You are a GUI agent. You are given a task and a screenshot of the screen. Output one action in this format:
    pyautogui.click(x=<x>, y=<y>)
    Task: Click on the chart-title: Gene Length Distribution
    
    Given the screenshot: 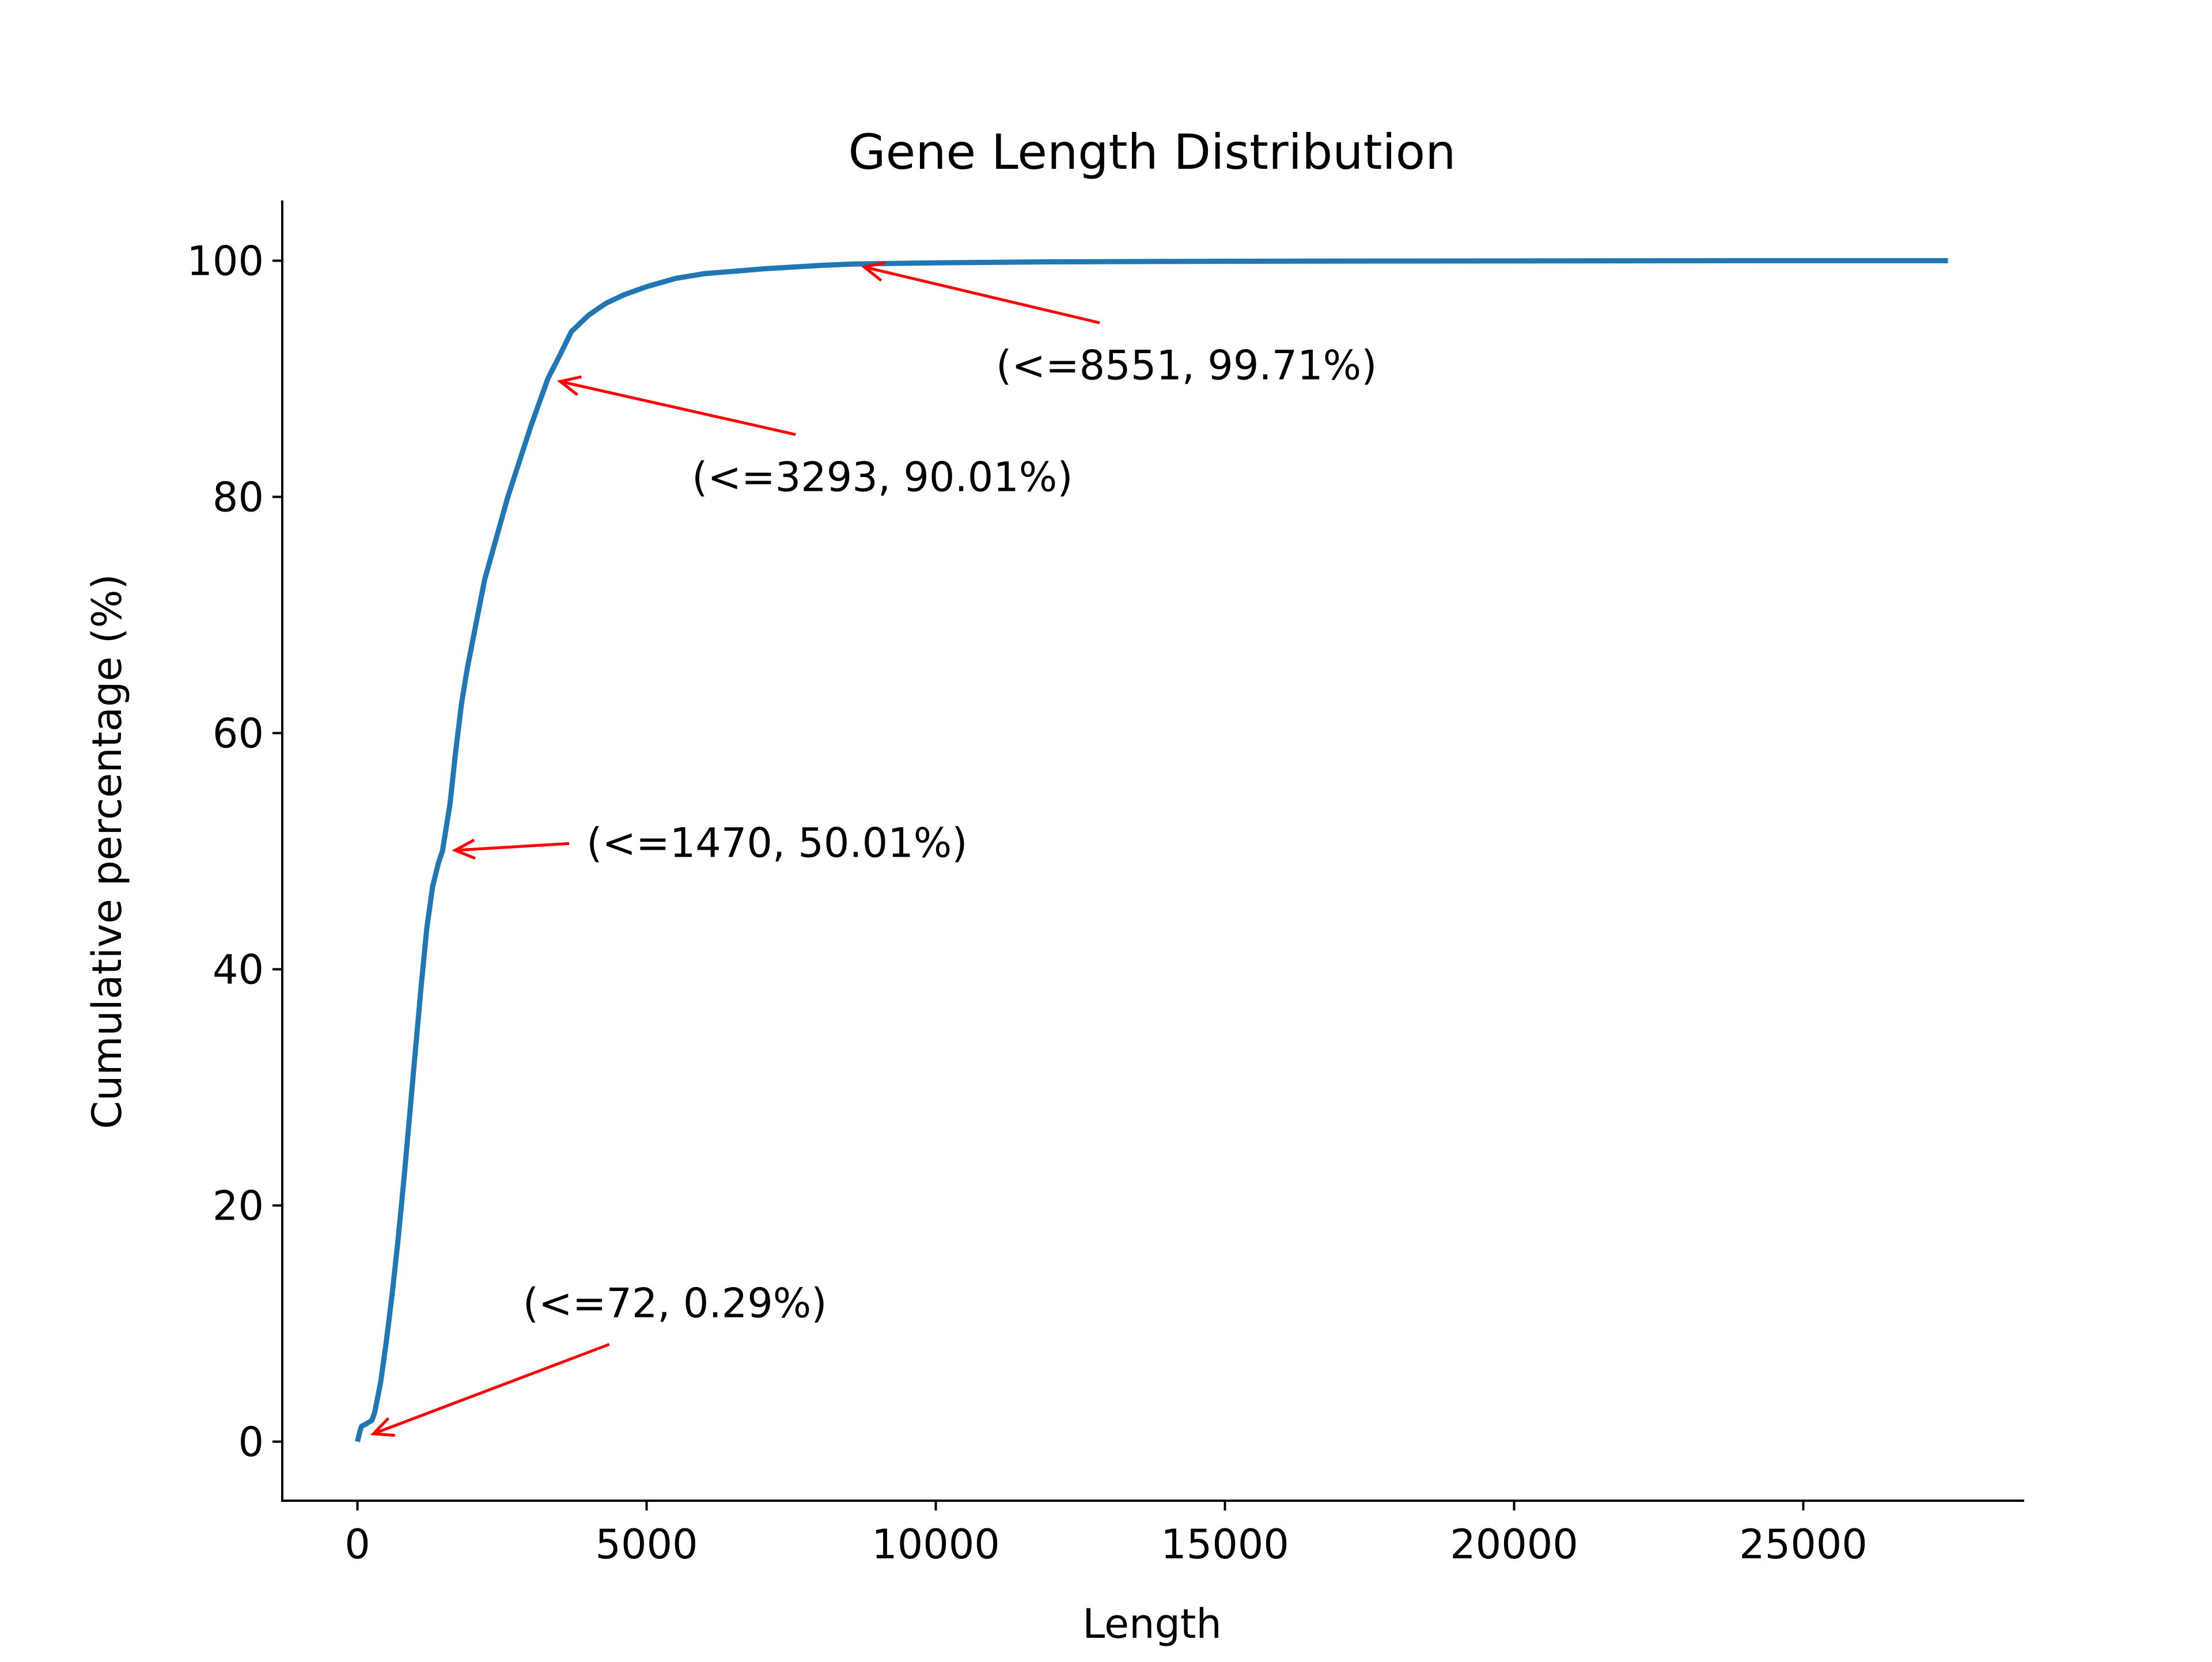 What is the action you would take?
    pyautogui.click(x=1152, y=152)
    